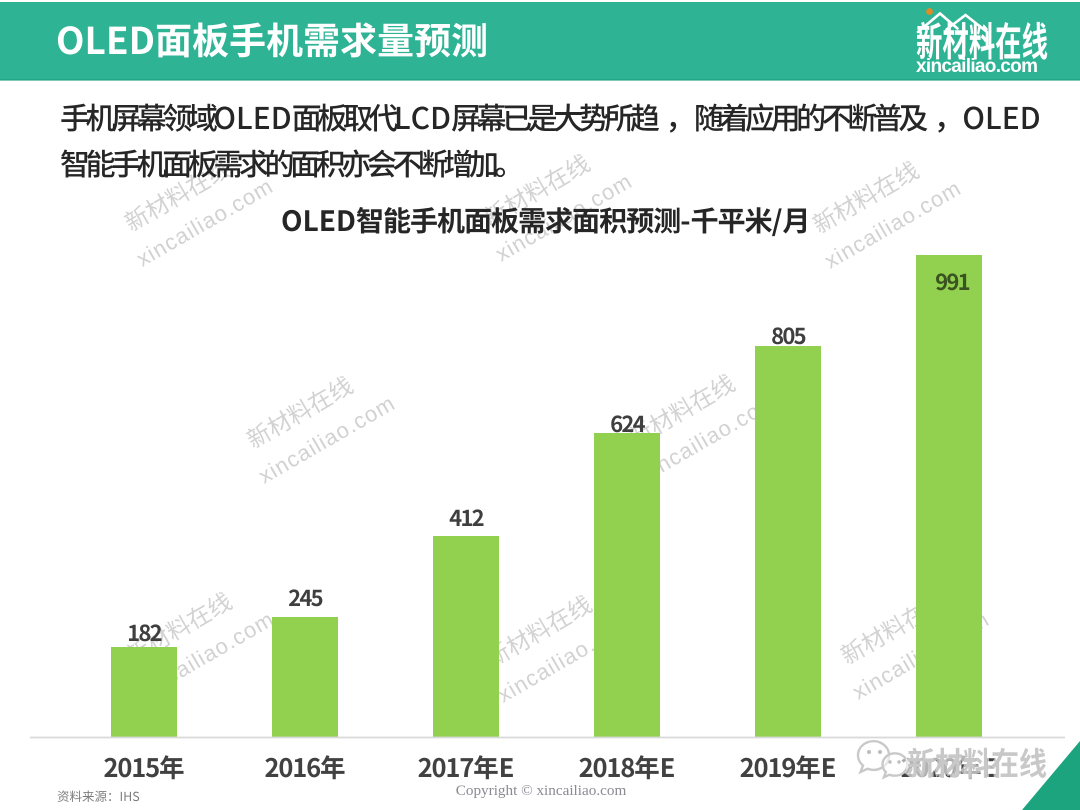 Image resolution: width=1080 pixels, height=810 pixels. I want to click on svg-text: xincailiao.com, so click(977, 66).